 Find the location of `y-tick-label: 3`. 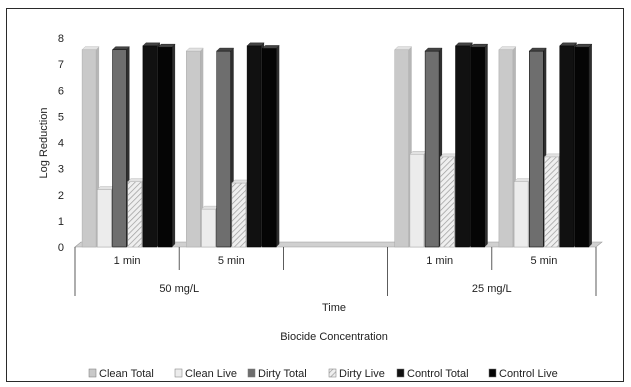

y-tick-label: 3 is located at coordinates (61, 170).